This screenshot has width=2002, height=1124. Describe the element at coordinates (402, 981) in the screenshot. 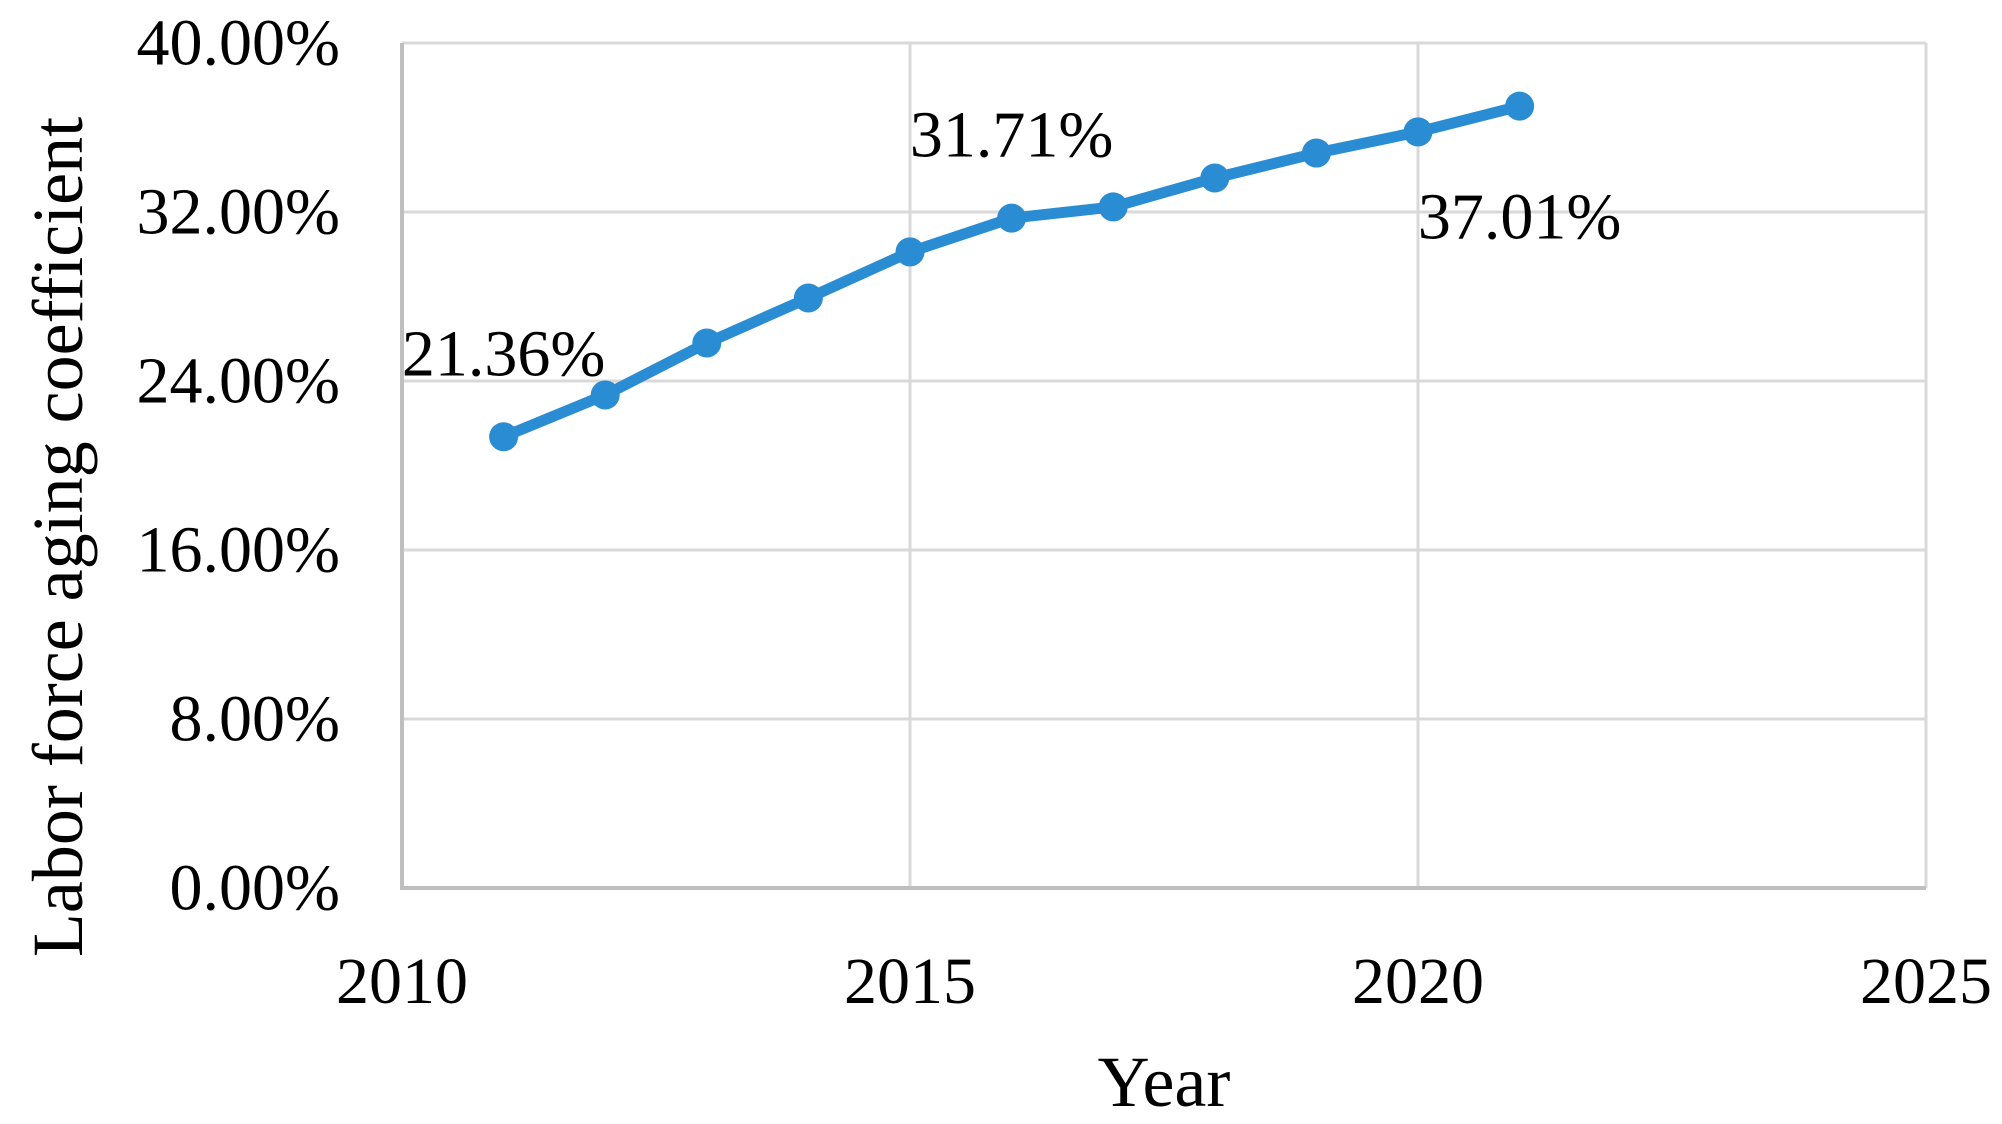

I see `x-tick-label: 2010` at that location.